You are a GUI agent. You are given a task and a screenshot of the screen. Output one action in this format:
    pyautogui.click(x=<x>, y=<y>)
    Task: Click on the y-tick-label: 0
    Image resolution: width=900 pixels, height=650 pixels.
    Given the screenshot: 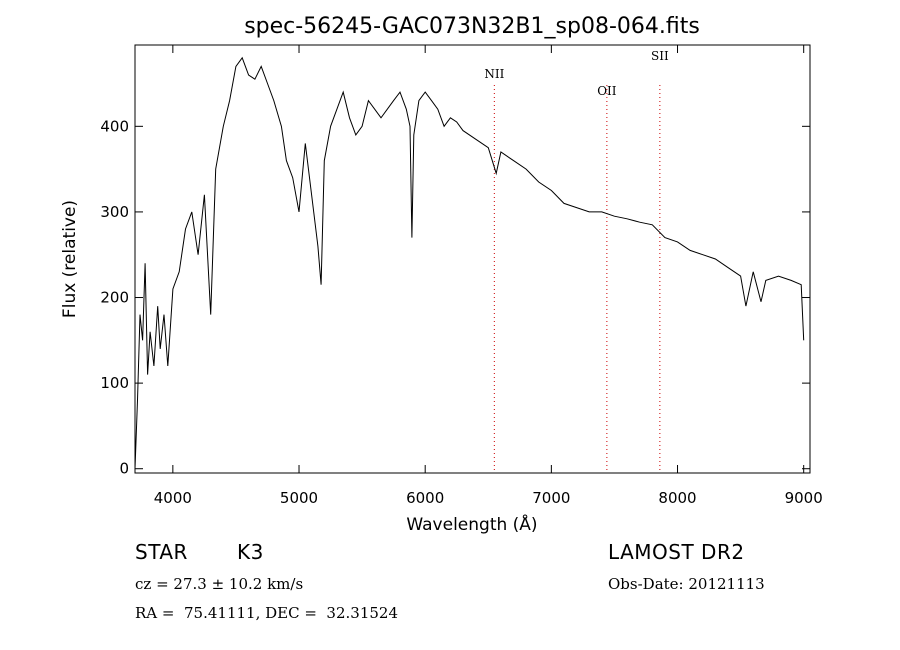 What is the action you would take?
    pyautogui.click(x=124, y=469)
    